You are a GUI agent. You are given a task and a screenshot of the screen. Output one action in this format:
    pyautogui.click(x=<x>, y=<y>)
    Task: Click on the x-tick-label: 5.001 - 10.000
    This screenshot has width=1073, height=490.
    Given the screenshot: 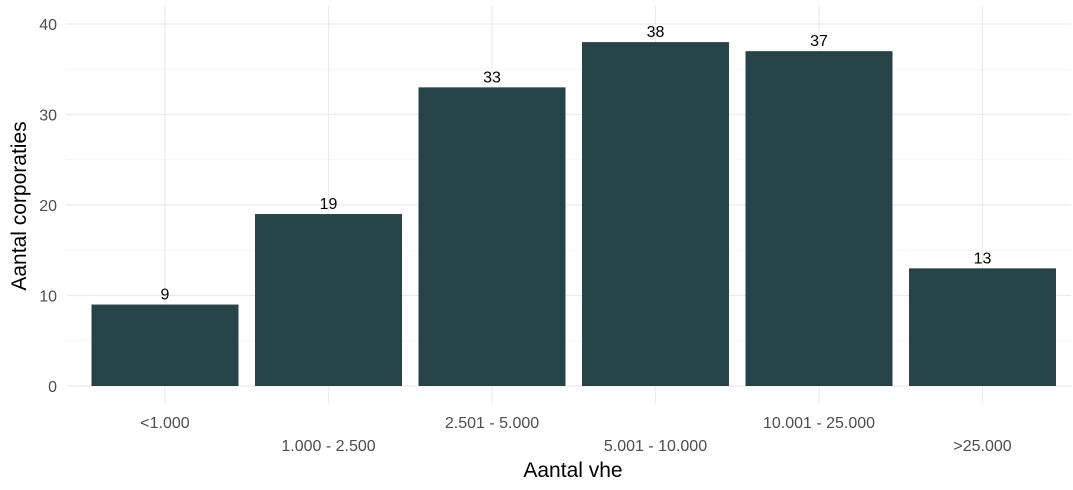 What is the action you would take?
    pyautogui.click(x=655, y=446)
    